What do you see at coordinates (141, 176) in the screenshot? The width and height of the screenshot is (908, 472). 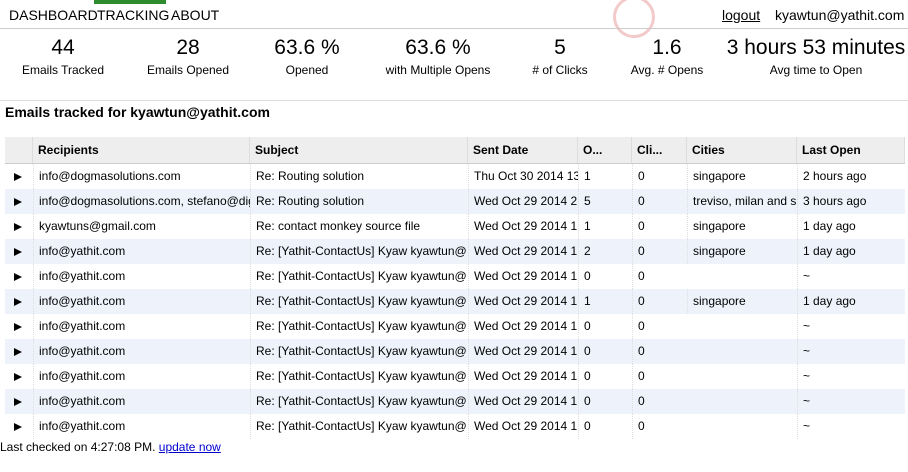 I see `table-cell: info@dogmasolutions.com` at bounding box center [141, 176].